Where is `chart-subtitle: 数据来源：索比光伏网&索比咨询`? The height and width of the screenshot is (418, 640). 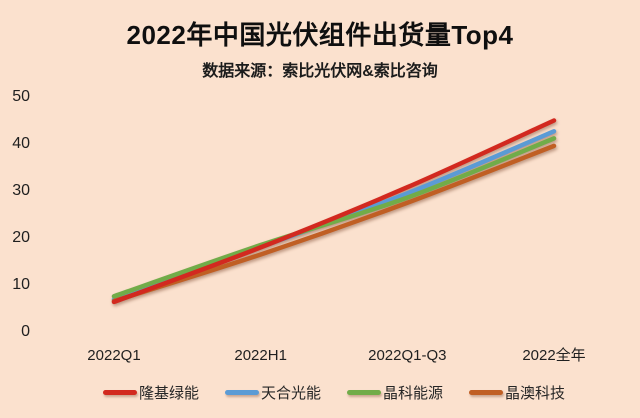
chart-subtitle: 数据来源：索比光伏网&索比咨询 is located at coordinates (320, 71).